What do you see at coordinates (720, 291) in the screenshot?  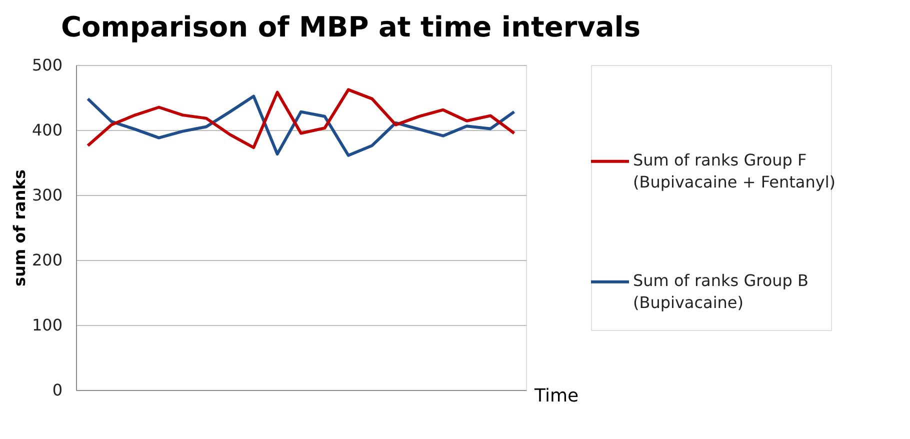 I see `legend-label: Sum of ranks Group B (Bupivacaine)` at bounding box center [720, 291].